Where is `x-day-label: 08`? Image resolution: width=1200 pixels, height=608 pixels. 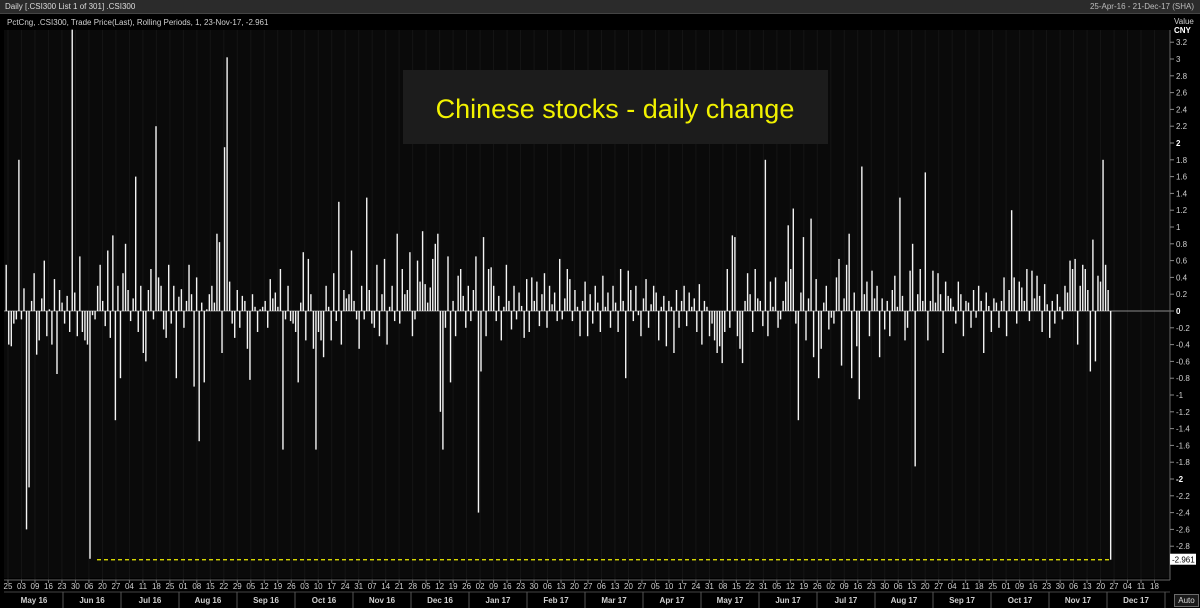
x-day-label: 08 is located at coordinates (196, 586).